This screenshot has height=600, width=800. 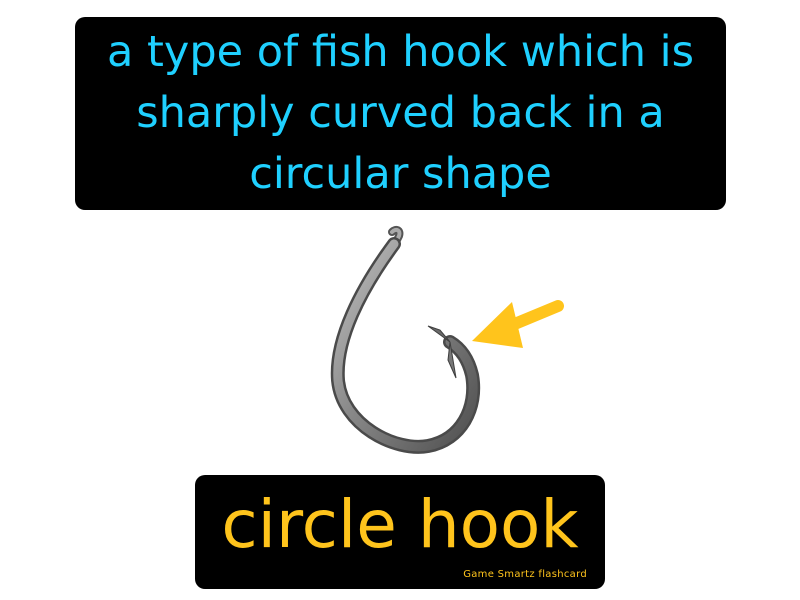 What do you see at coordinates (525, 574) in the screenshot?
I see `credit-text: Game Smartz flashcard` at bounding box center [525, 574].